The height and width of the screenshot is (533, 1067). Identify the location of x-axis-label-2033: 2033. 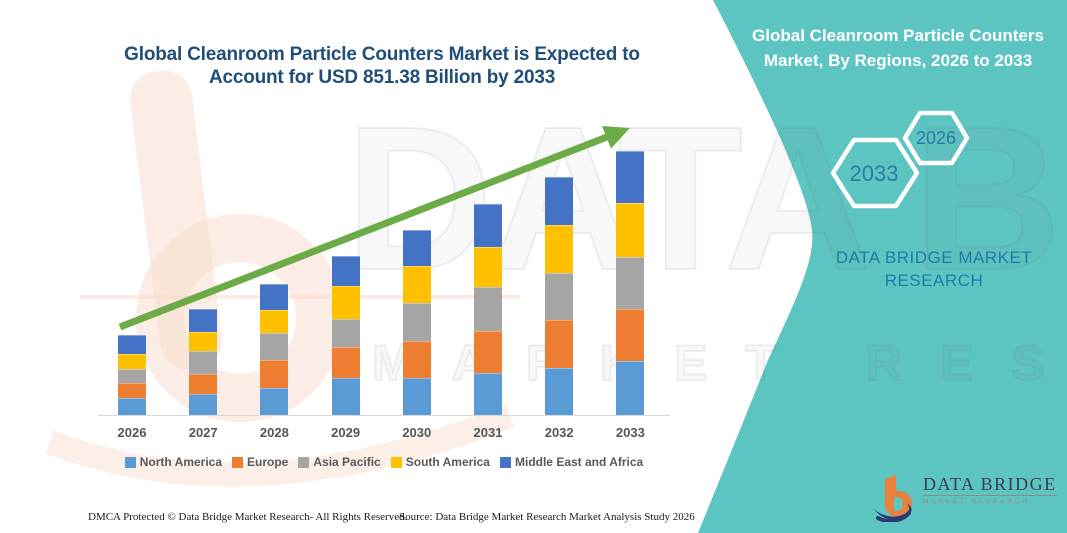
(630, 432).